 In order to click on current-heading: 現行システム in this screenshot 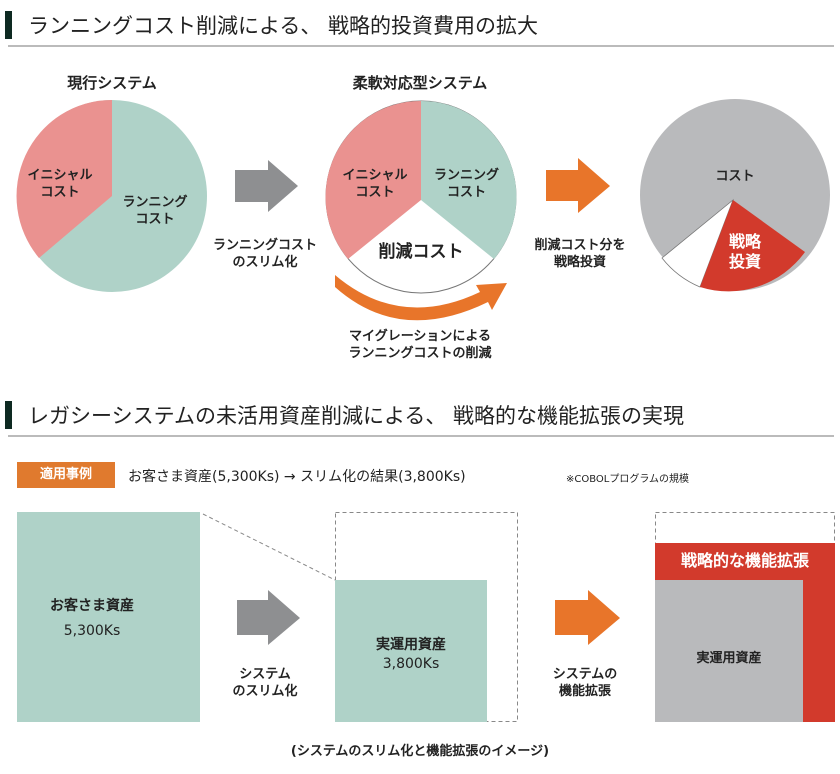, I will do `click(112, 83)`.